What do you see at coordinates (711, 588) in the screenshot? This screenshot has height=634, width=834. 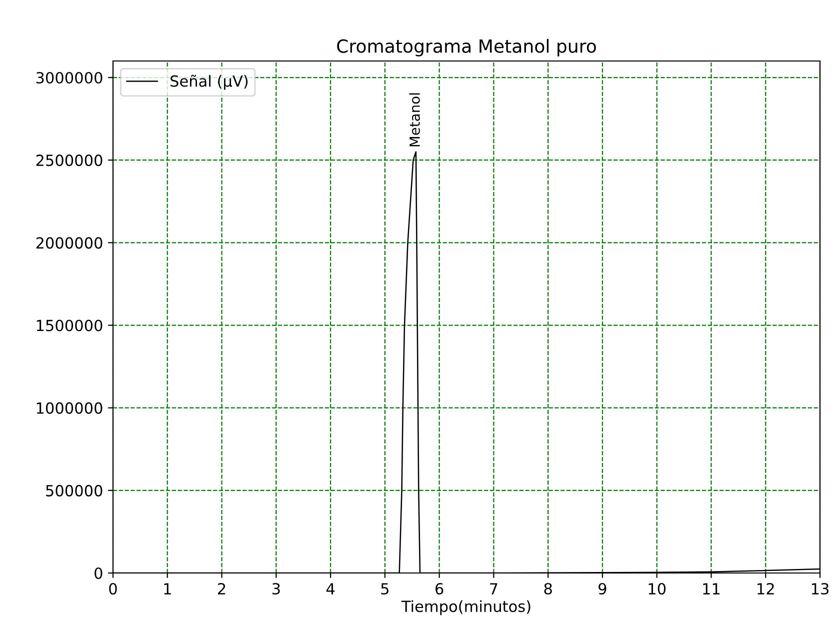 I see `x-tick-label: 11` at bounding box center [711, 588].